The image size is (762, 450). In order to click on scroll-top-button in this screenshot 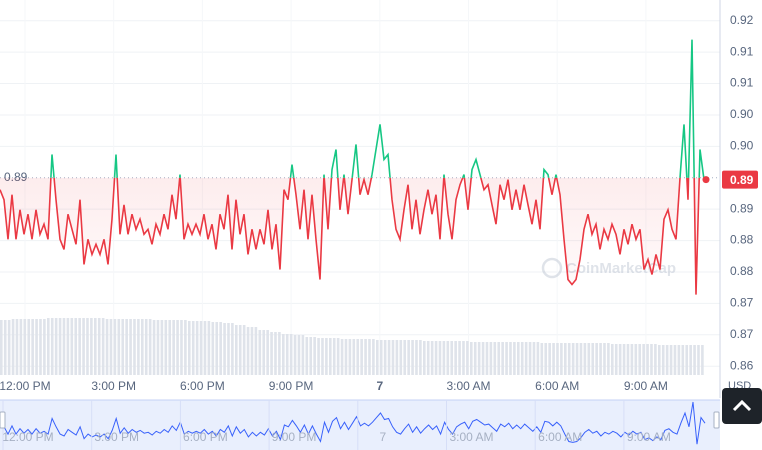, I will do `click(742, 406)`.